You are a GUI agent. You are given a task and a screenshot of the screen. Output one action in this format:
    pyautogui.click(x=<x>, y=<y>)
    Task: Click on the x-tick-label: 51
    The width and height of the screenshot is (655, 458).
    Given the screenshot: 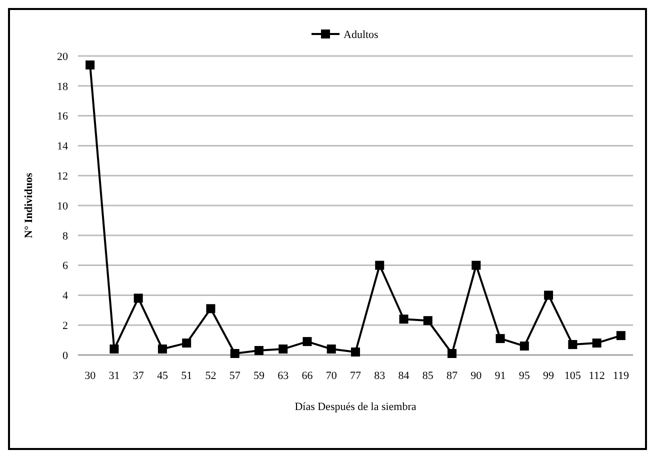 What is the action you would take?
    pyautogui.click(x=186, y=376)
    